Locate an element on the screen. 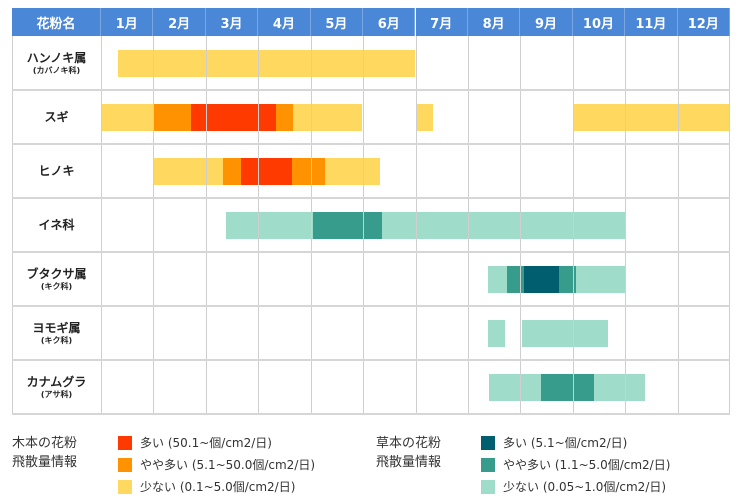 This screenshot has height=504, width=742. pollen-name: ヒノキ is located at coordinates (56, 171).